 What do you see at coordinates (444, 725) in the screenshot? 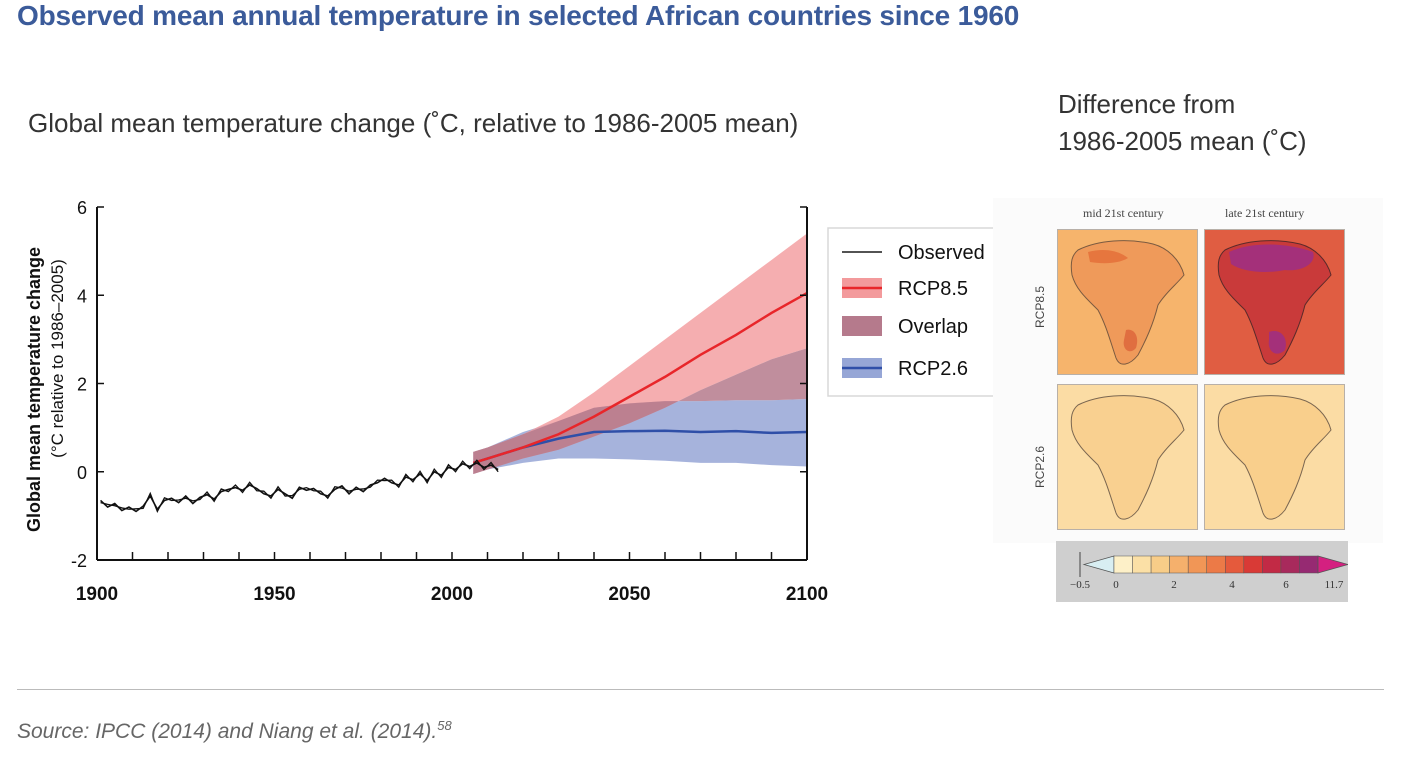
I see `source-footnote: 58` at bounding box center [444, 725].